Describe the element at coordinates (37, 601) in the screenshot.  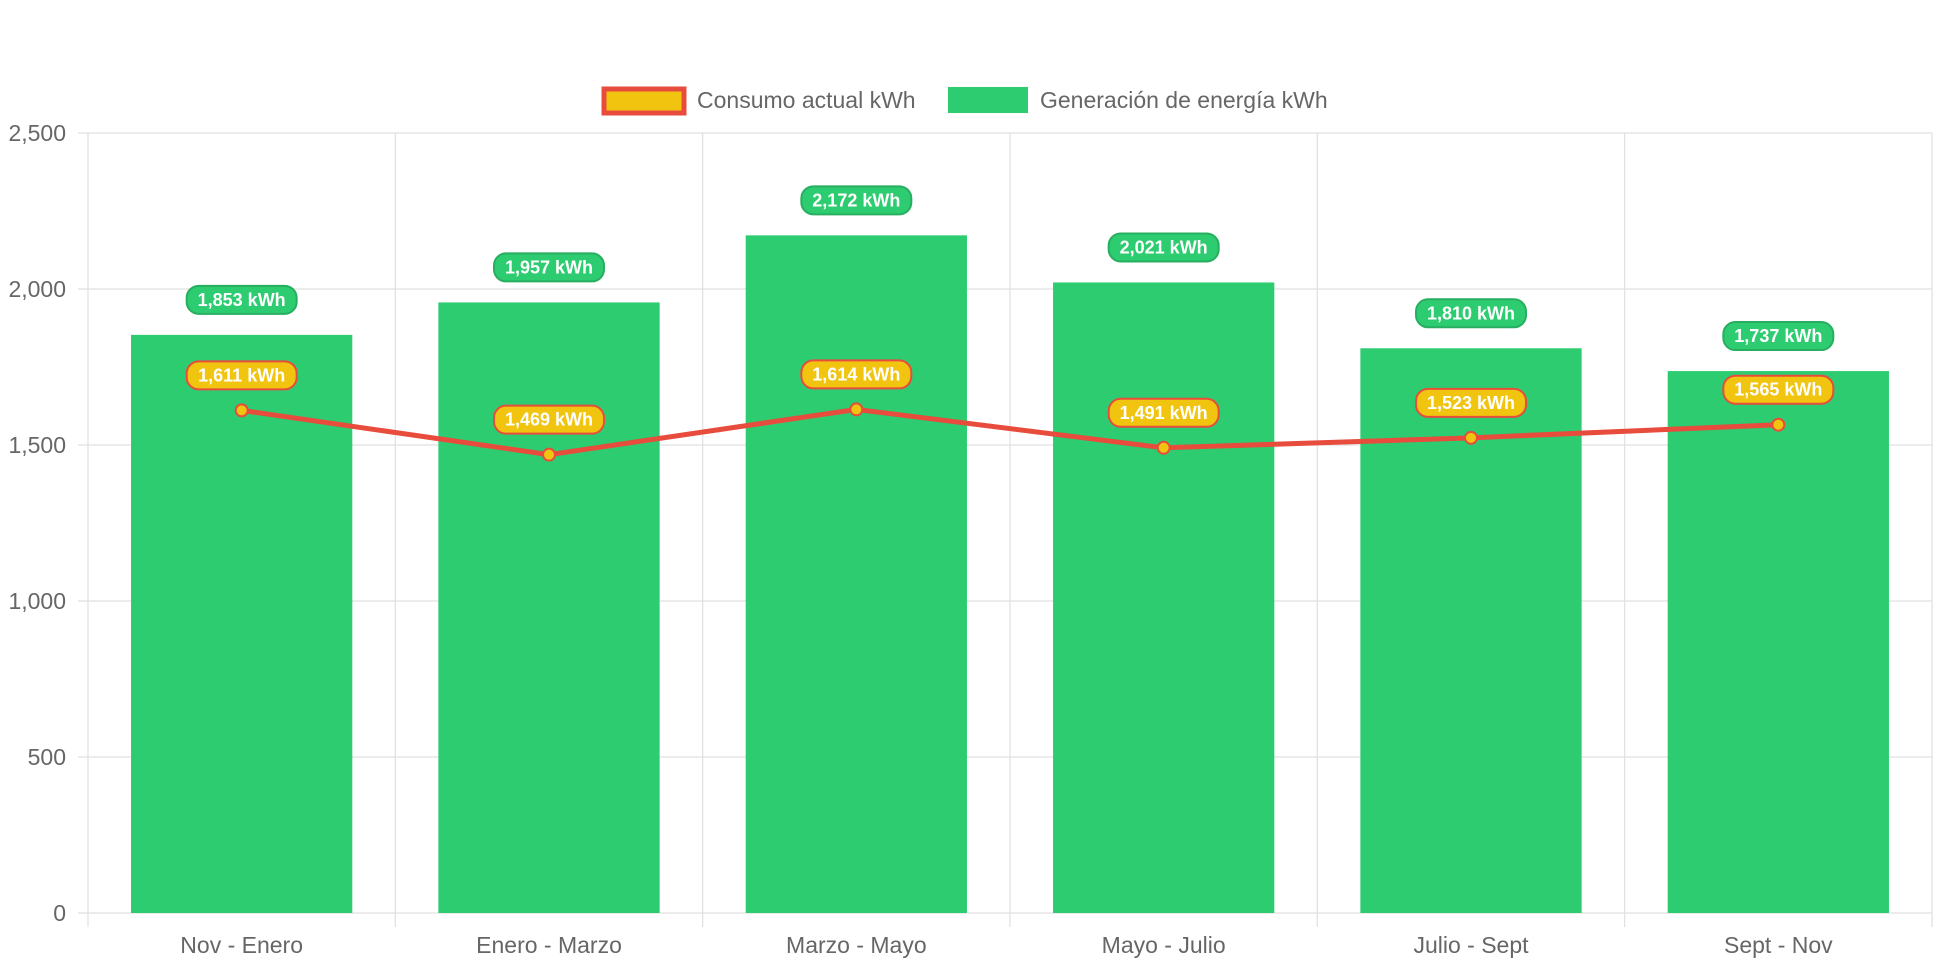
I see `y-tick-label: 1,000` at that location.